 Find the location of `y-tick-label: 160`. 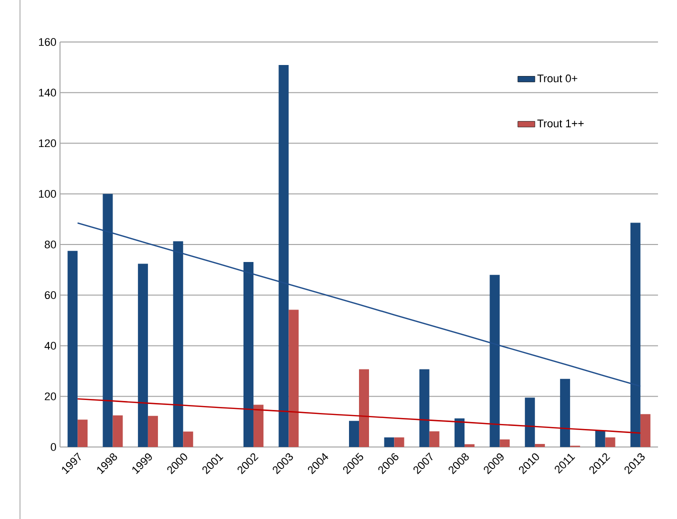

y-tick-label: 160 is located at coordinates (47, 42).